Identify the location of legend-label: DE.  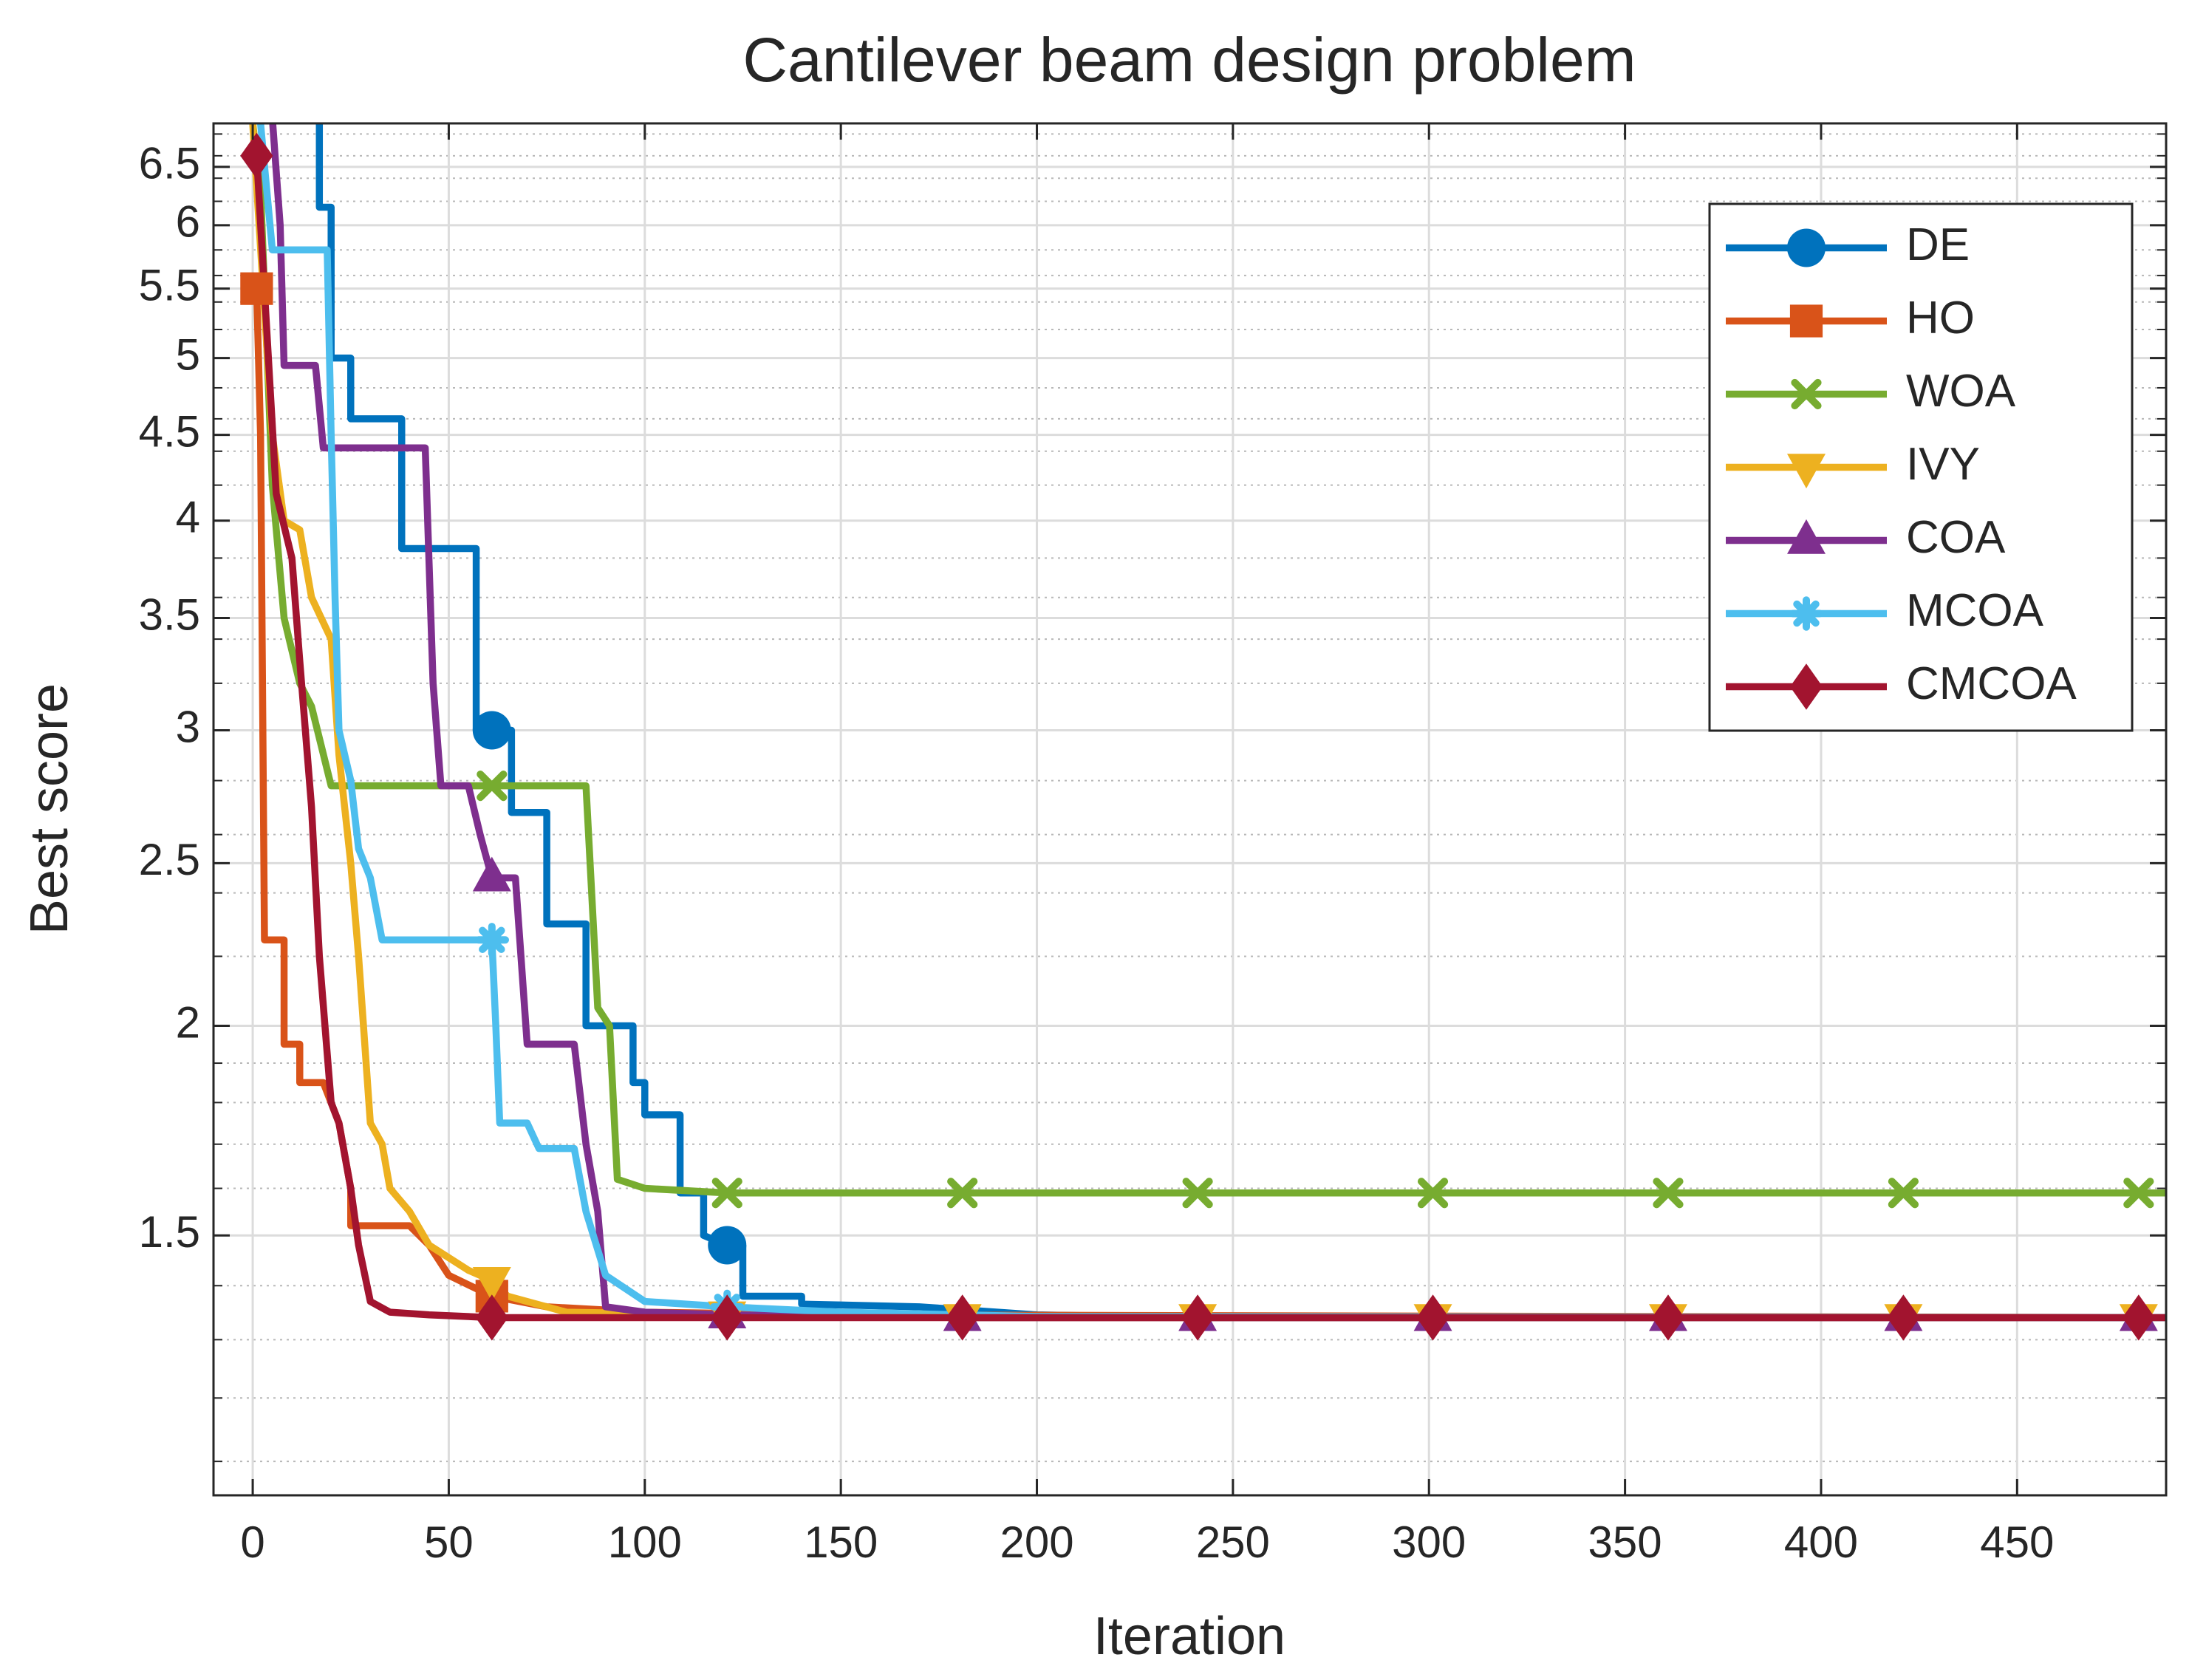
(1938, 244).